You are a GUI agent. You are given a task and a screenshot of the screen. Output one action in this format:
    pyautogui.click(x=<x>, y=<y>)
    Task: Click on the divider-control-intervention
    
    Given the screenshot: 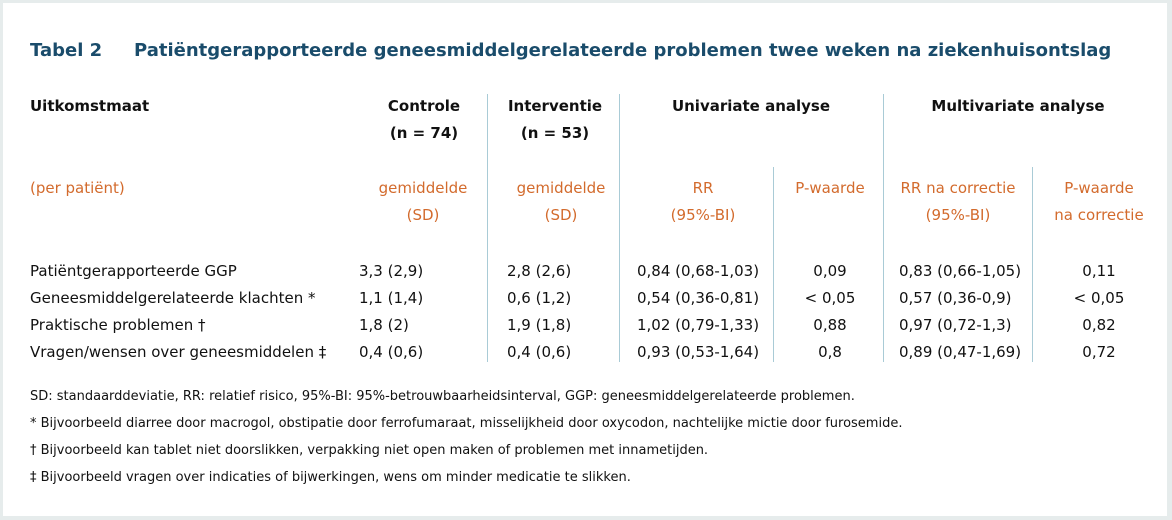 What is the action you would take?
    pyautogui.click(x=487, y=228)
    